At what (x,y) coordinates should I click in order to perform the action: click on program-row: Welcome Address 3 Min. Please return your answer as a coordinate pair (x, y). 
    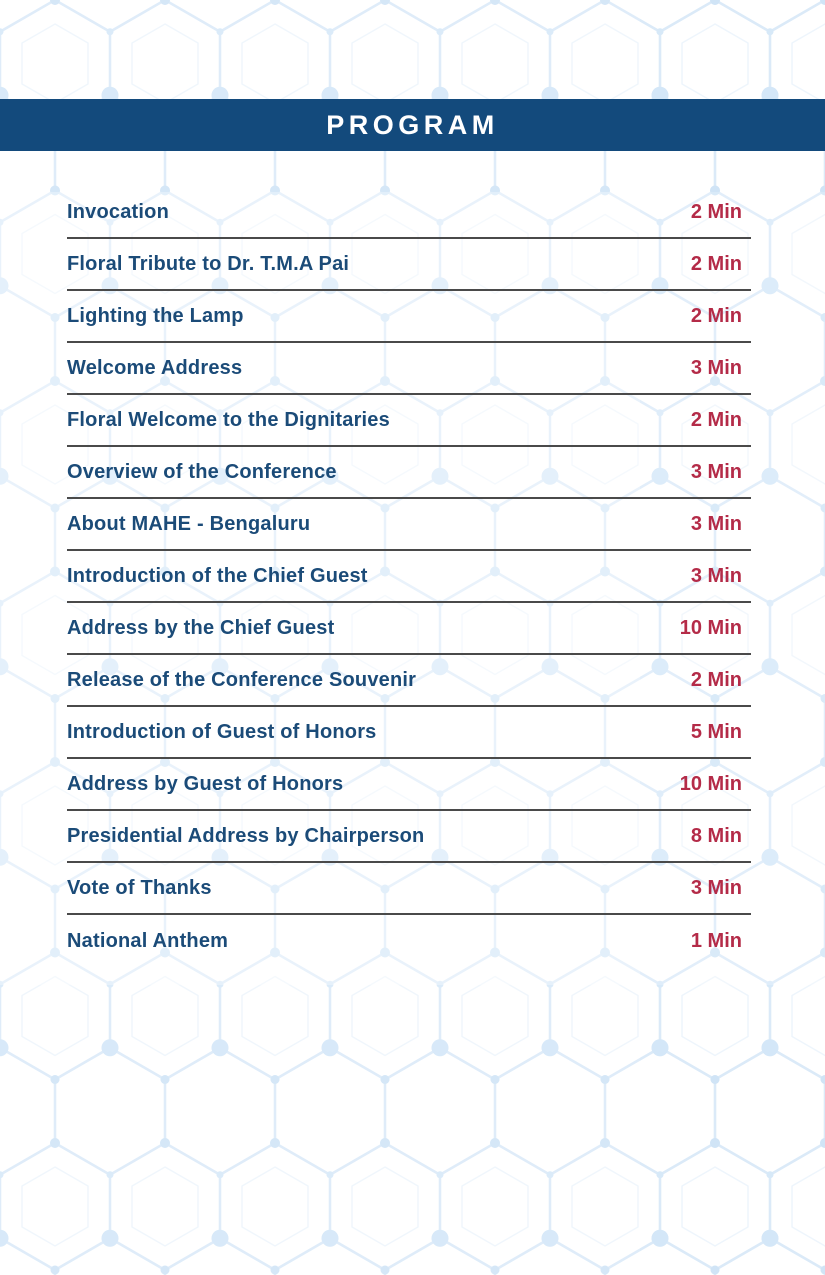
    Looking at the image, I should click on (409, 369).